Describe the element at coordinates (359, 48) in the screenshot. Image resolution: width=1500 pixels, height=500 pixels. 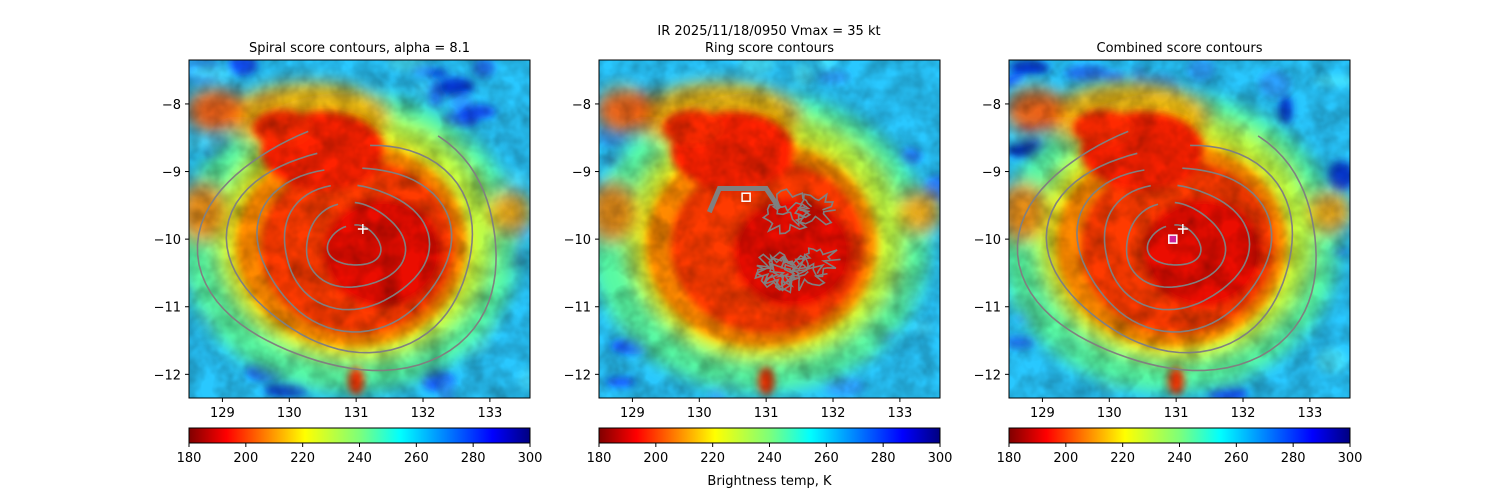
I see `panel-title: Spiral score contours, alpha = 8.1` at that location.